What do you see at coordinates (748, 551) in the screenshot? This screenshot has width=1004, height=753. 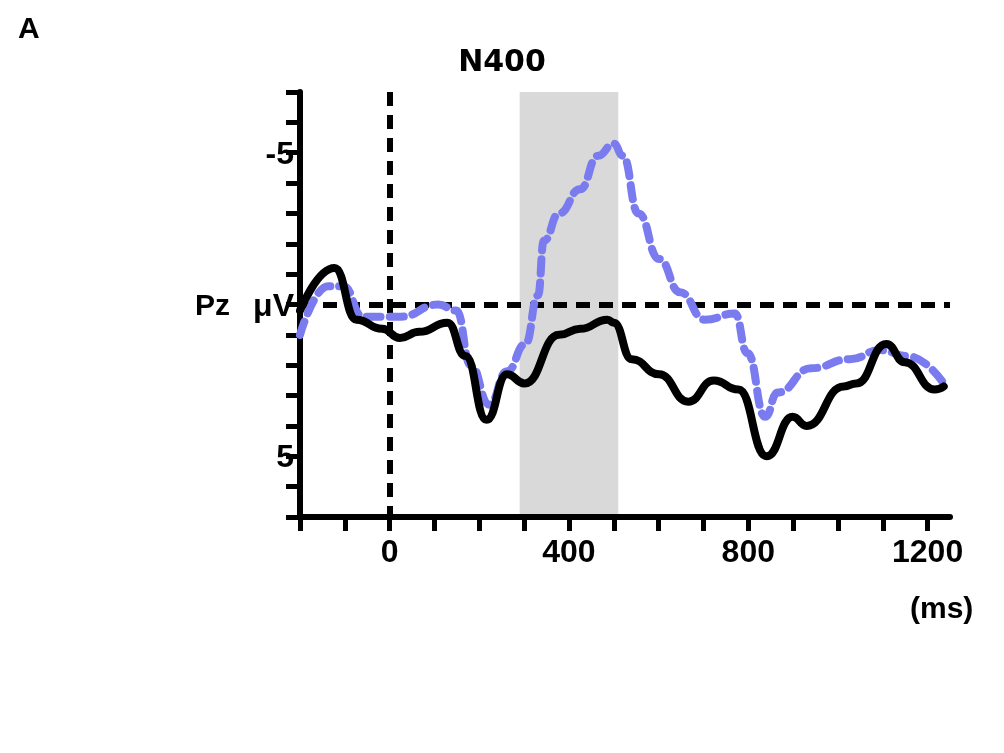 I see `x-tick-label: 800` at bounding box center [748, 551].